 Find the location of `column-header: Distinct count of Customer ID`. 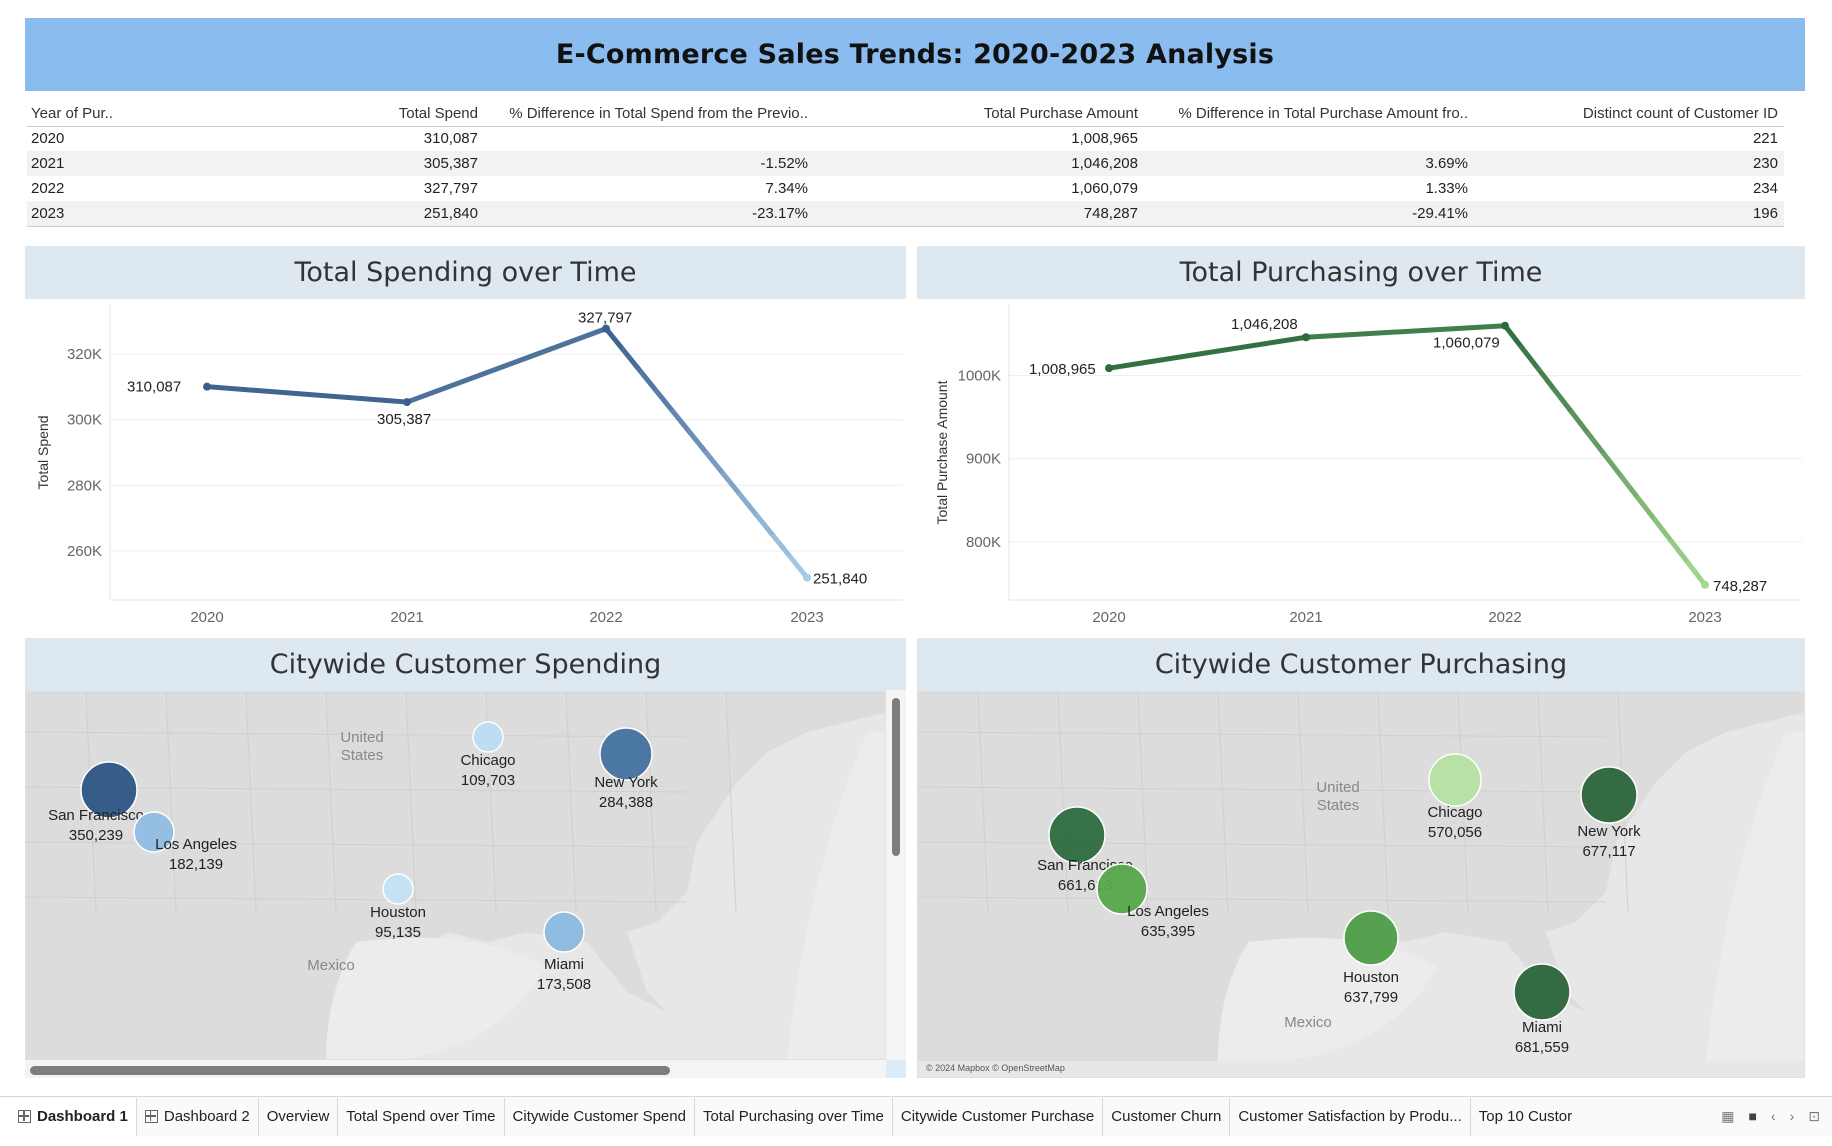

column-header: Distinct count of Customer ID is located at coordinates (1629, 114).